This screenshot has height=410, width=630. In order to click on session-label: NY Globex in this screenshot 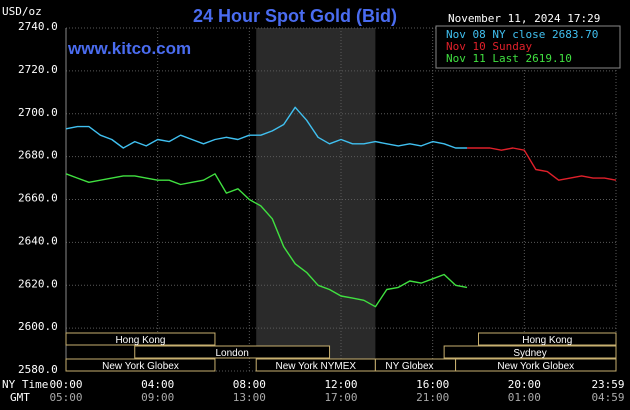, I will do `click(409, 366)`.